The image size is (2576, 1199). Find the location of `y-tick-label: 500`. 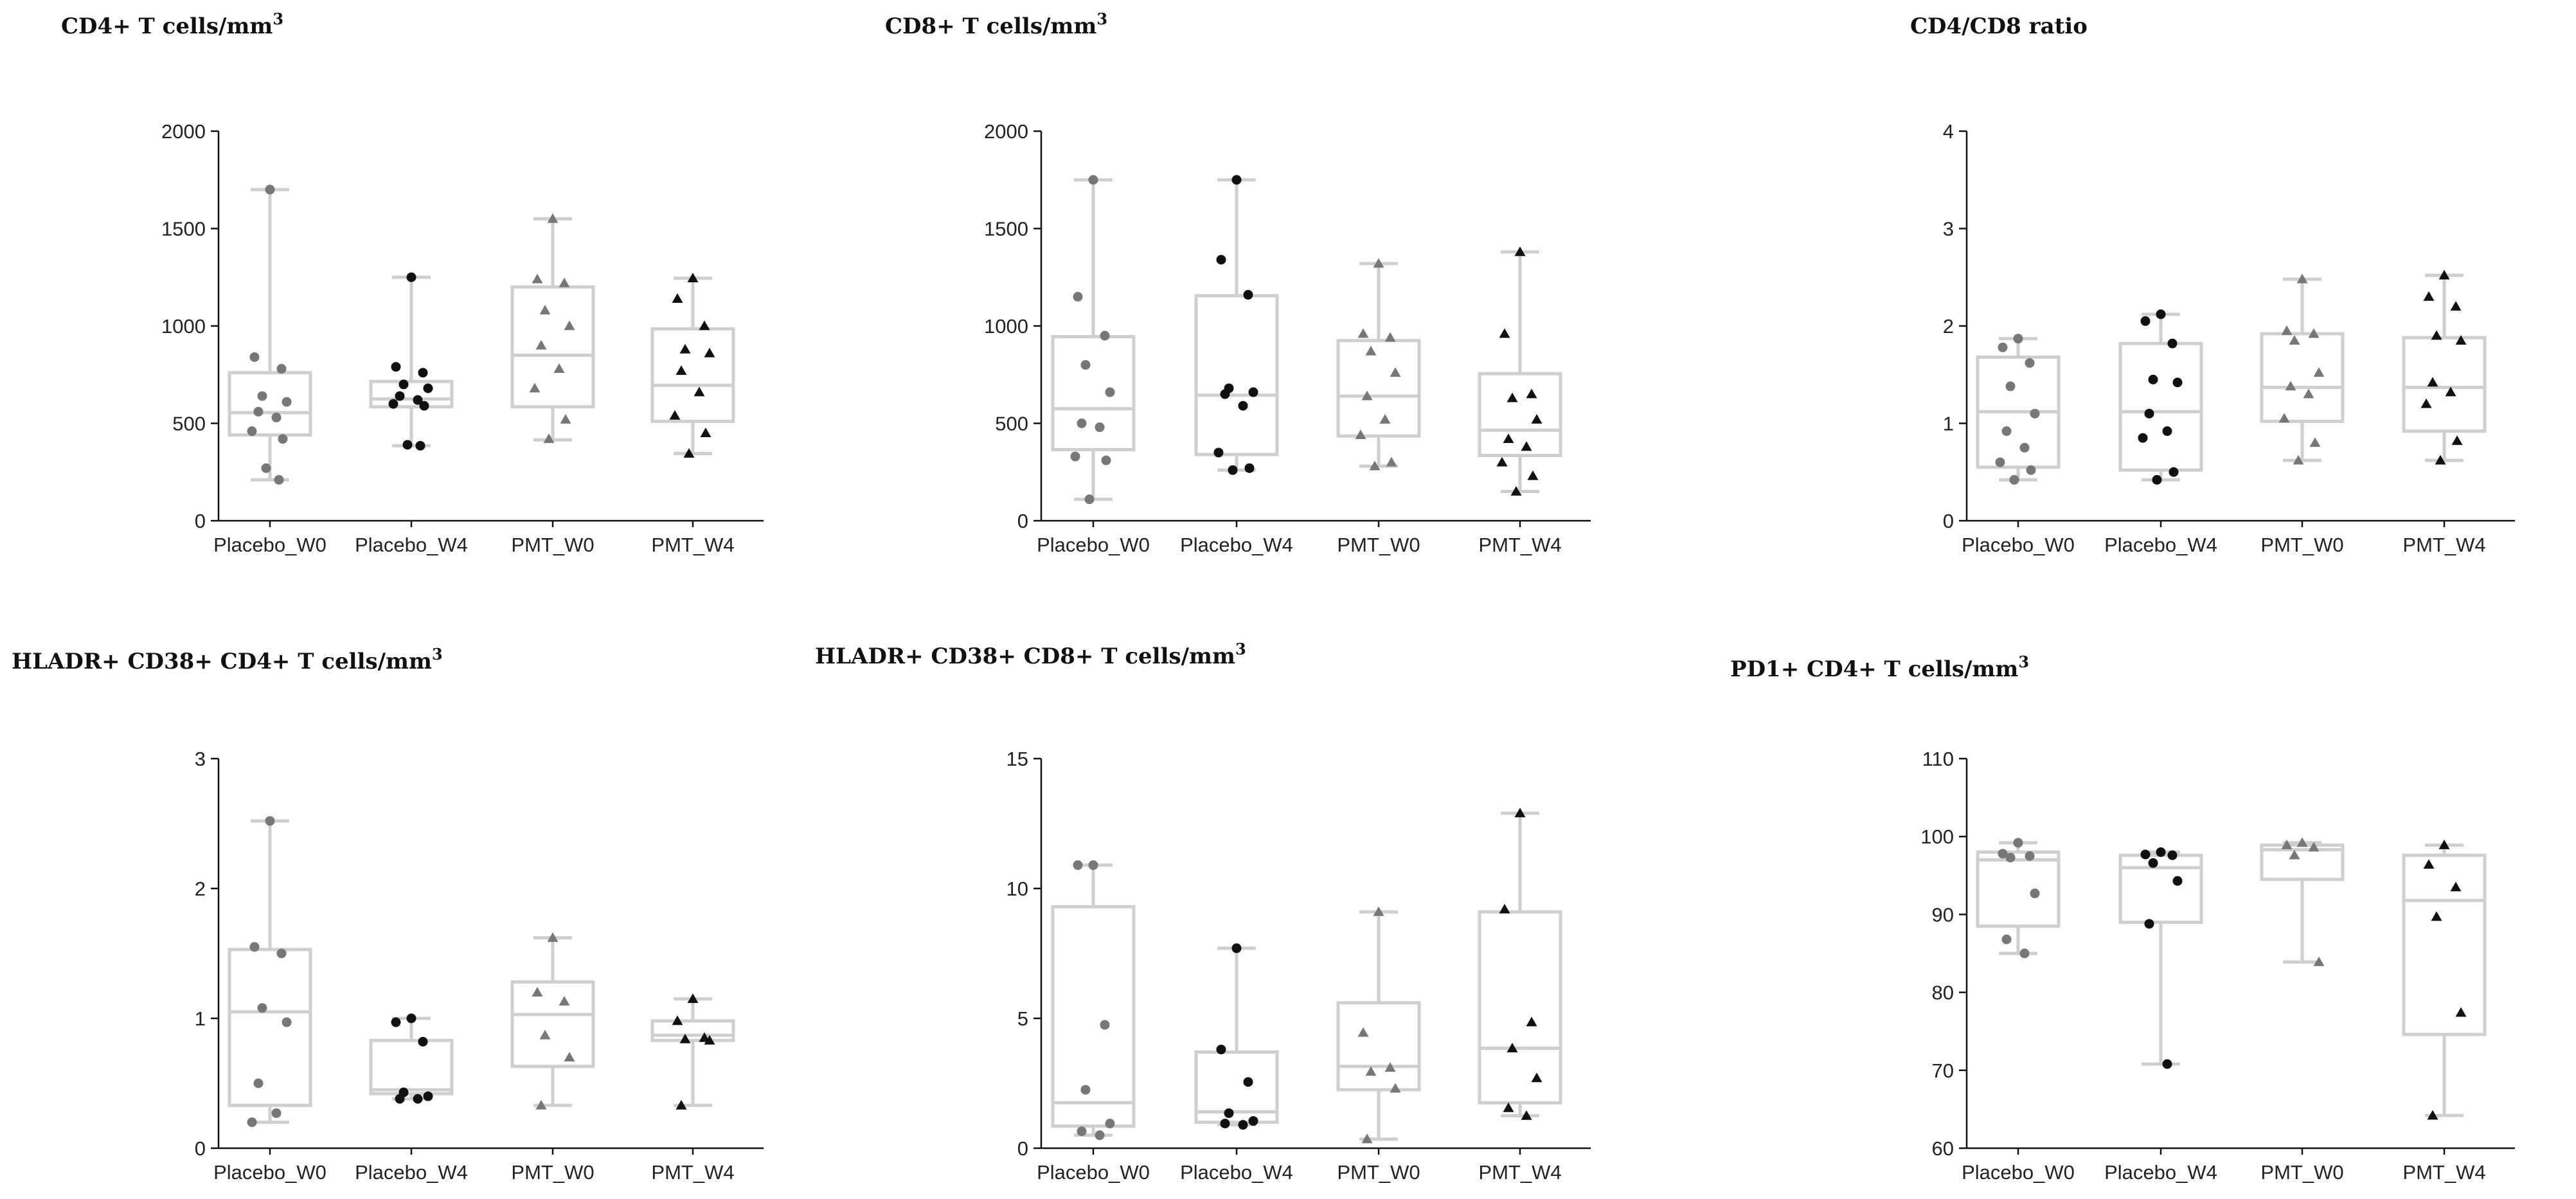

y-tick-label: 500 is located at coordinates (189, 424).